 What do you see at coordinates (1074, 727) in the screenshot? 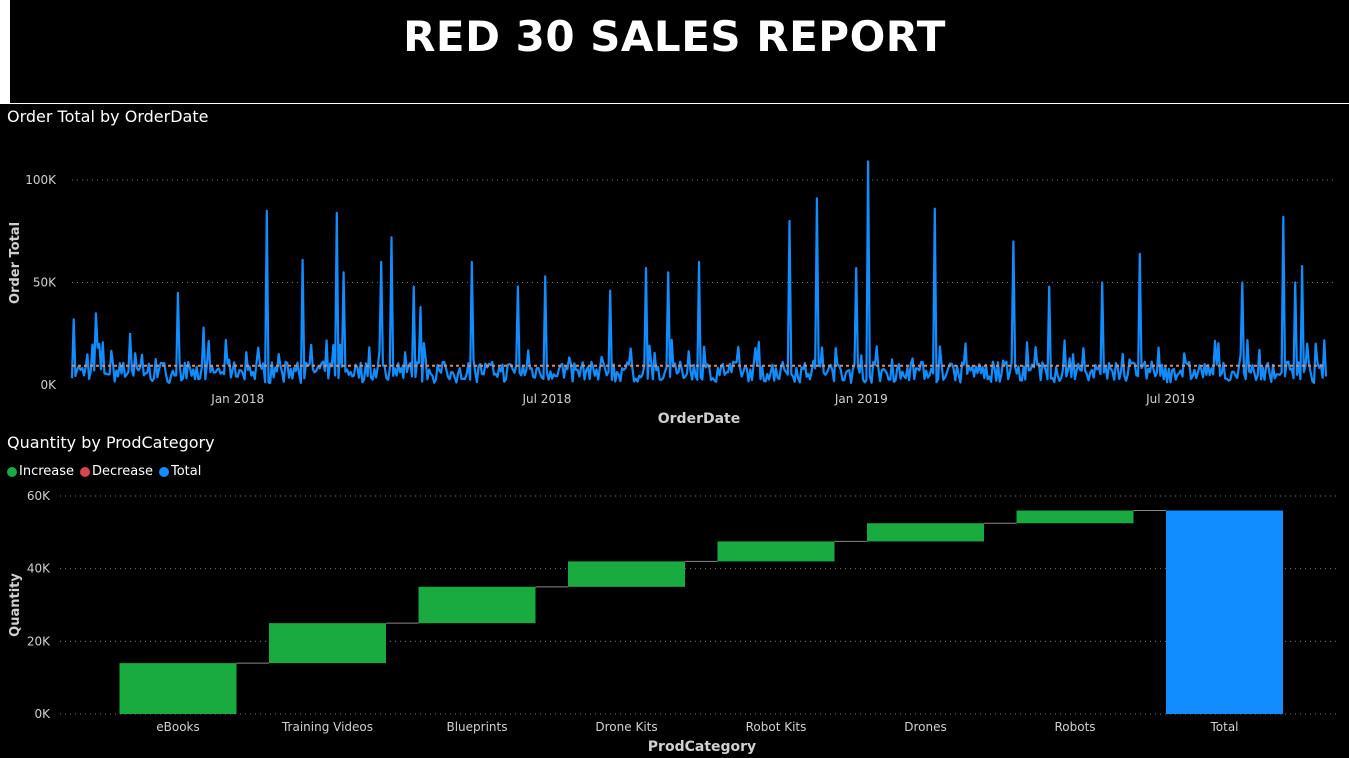
I see `x-tick-label: Robots` at bounding box center [1074, 727].